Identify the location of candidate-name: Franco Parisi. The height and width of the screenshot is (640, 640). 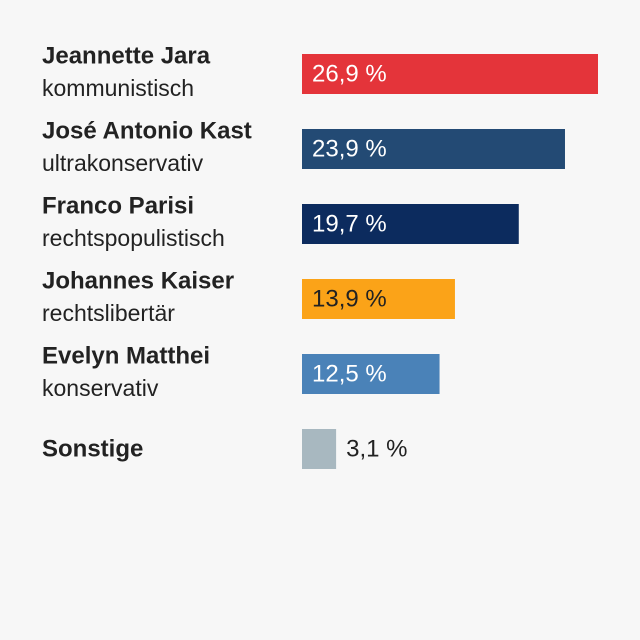
(118, 205).